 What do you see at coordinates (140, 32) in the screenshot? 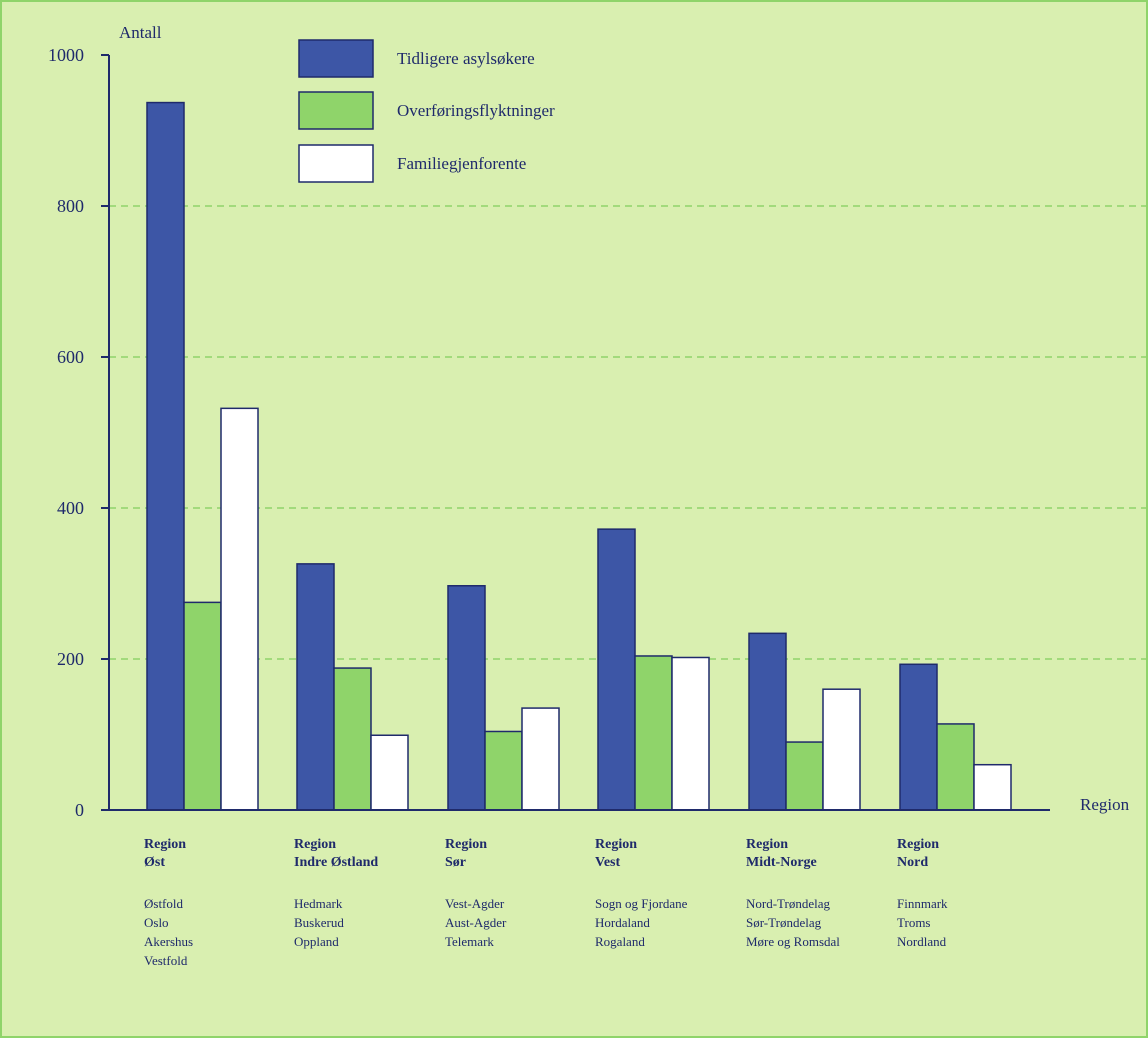
I see `y-axis-title: Antall` at bounding box center [140, 32].